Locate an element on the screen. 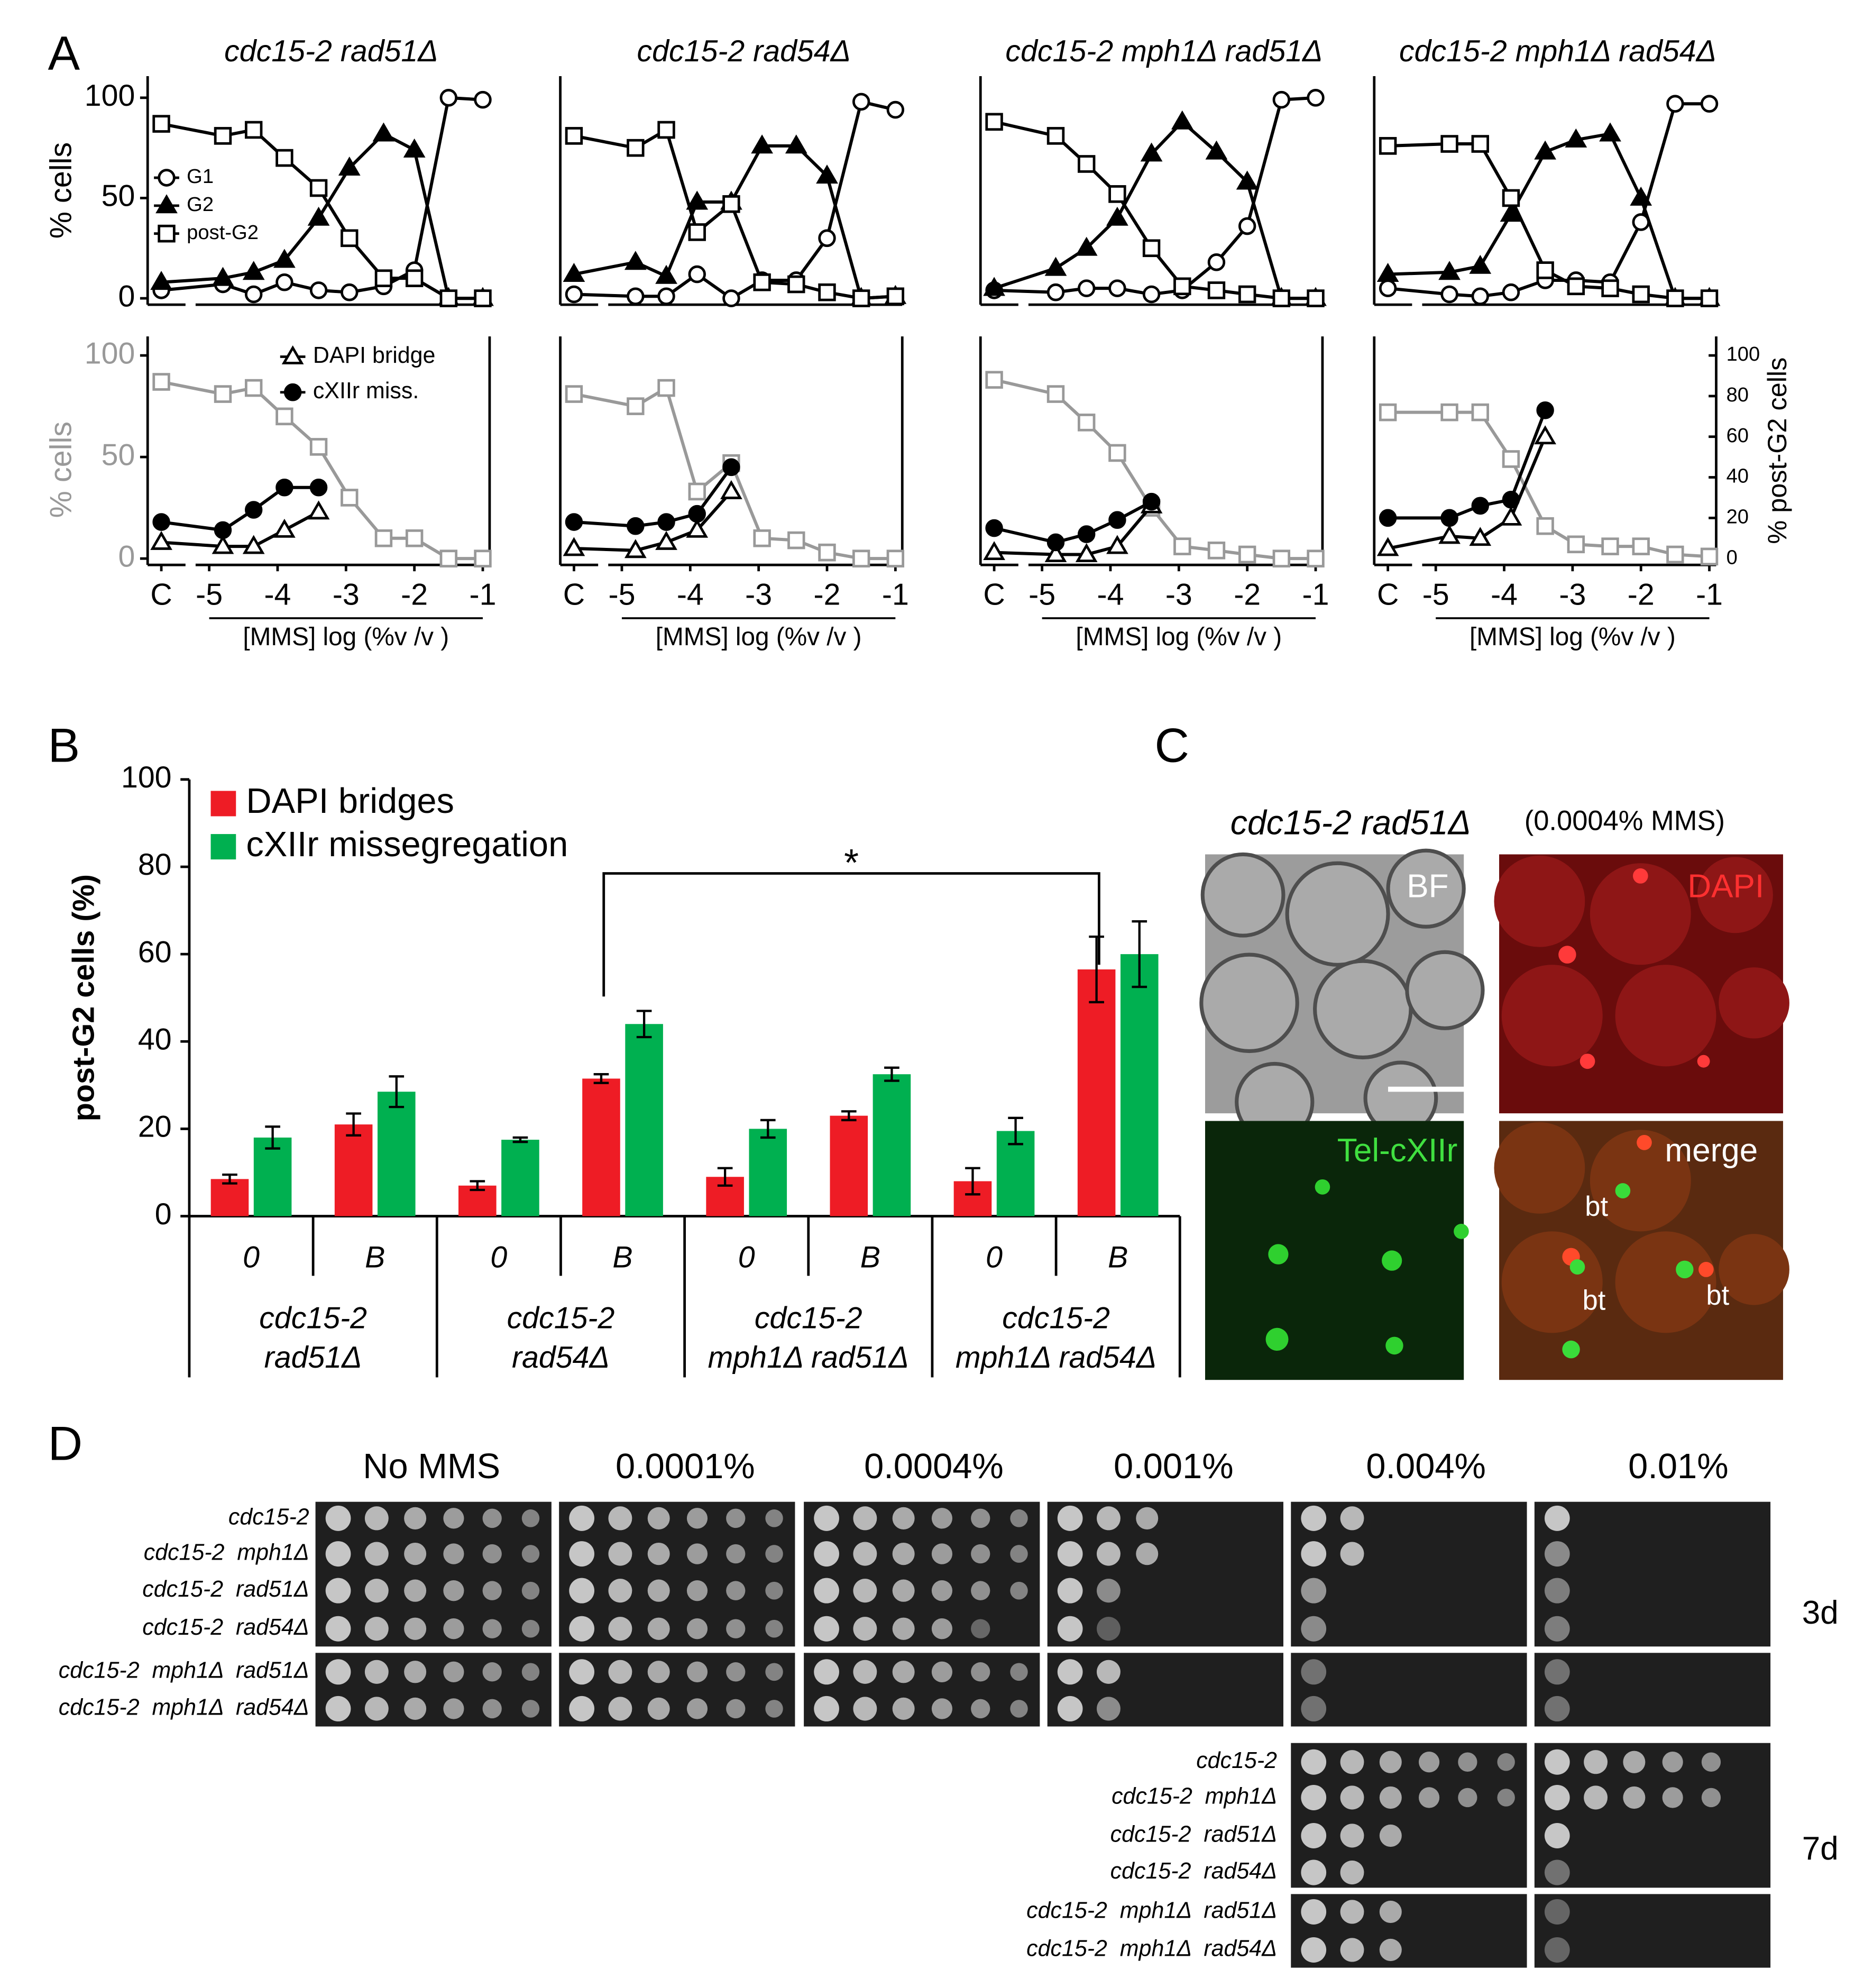  legend-label: cXIIr miss. is located at coordinates (366, 391).